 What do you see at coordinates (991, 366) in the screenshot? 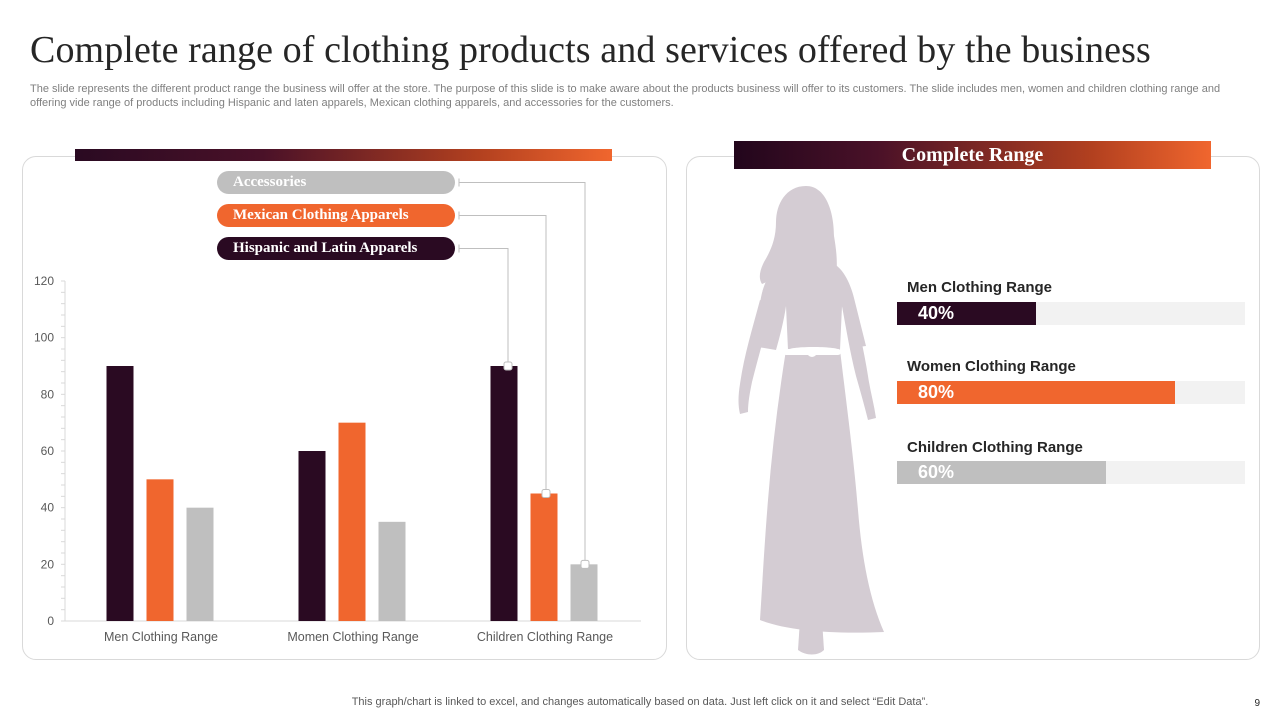
I see `women-range-label: Women Clothing Range` at bounding box center [991, 366].